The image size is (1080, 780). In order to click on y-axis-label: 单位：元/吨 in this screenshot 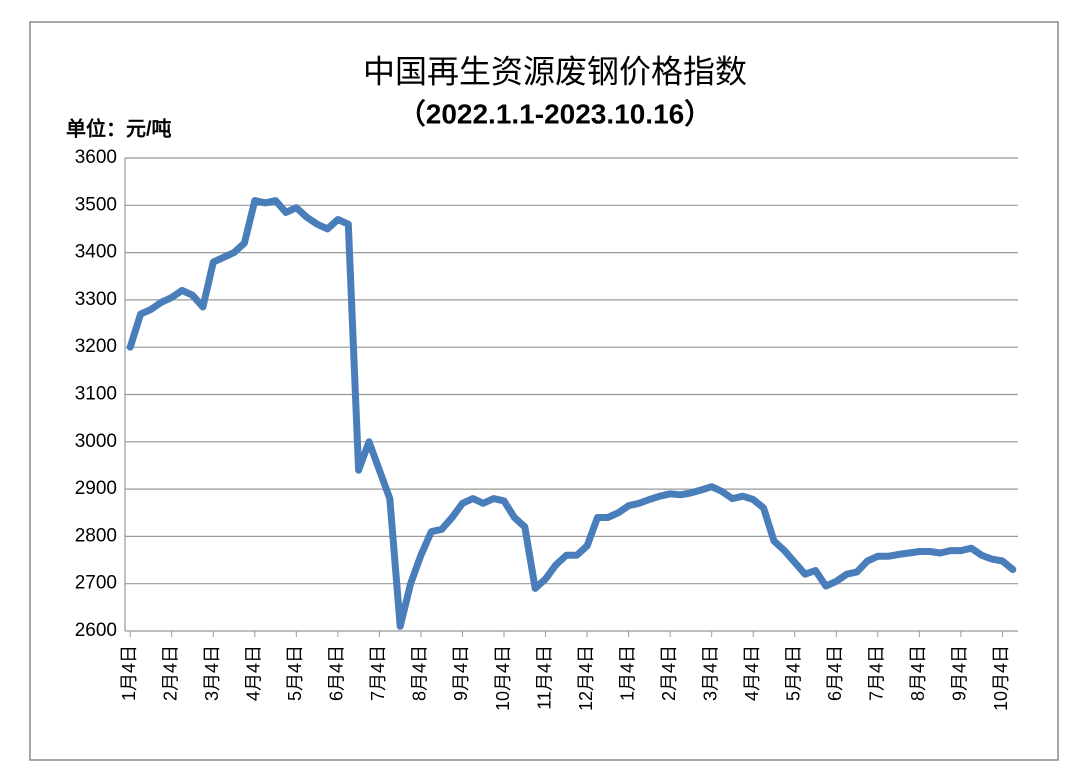, I will do `click(119, 128)`.